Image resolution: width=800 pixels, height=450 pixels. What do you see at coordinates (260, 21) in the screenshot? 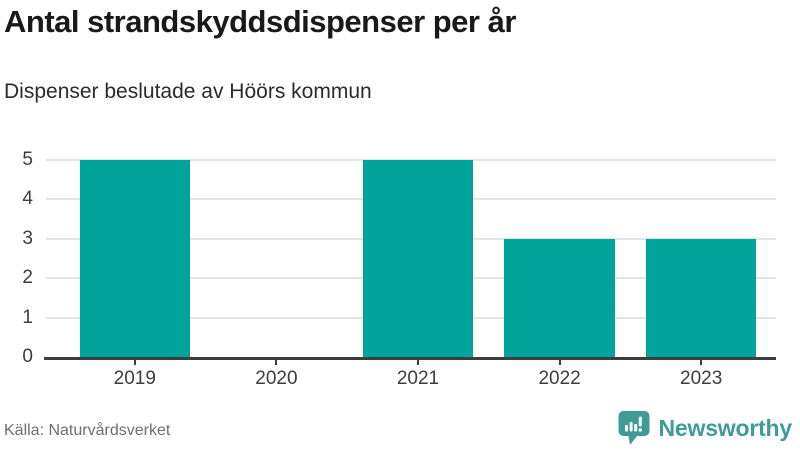
I see `chart-title: Antal strandskyddsdispenser per år` at bounding box center [260, 21].